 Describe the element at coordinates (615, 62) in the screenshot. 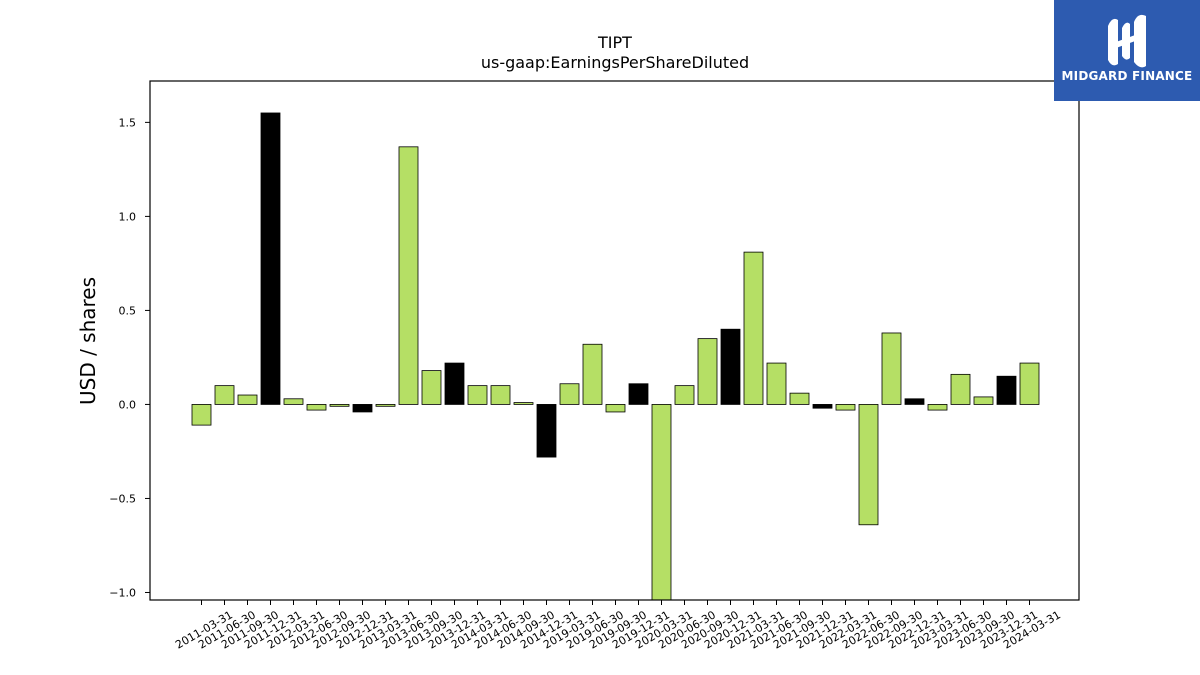

I see `chart-subtitle: us-gaap:EarningsPerShareDiluted` at that location.